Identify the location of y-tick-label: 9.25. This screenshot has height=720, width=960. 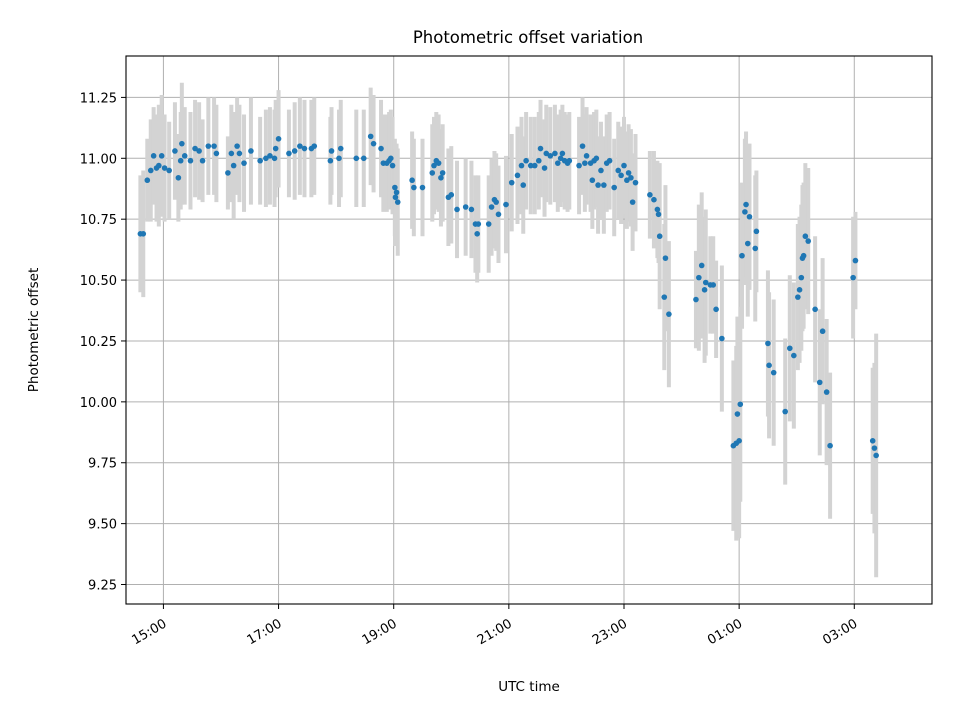
(102, 586).